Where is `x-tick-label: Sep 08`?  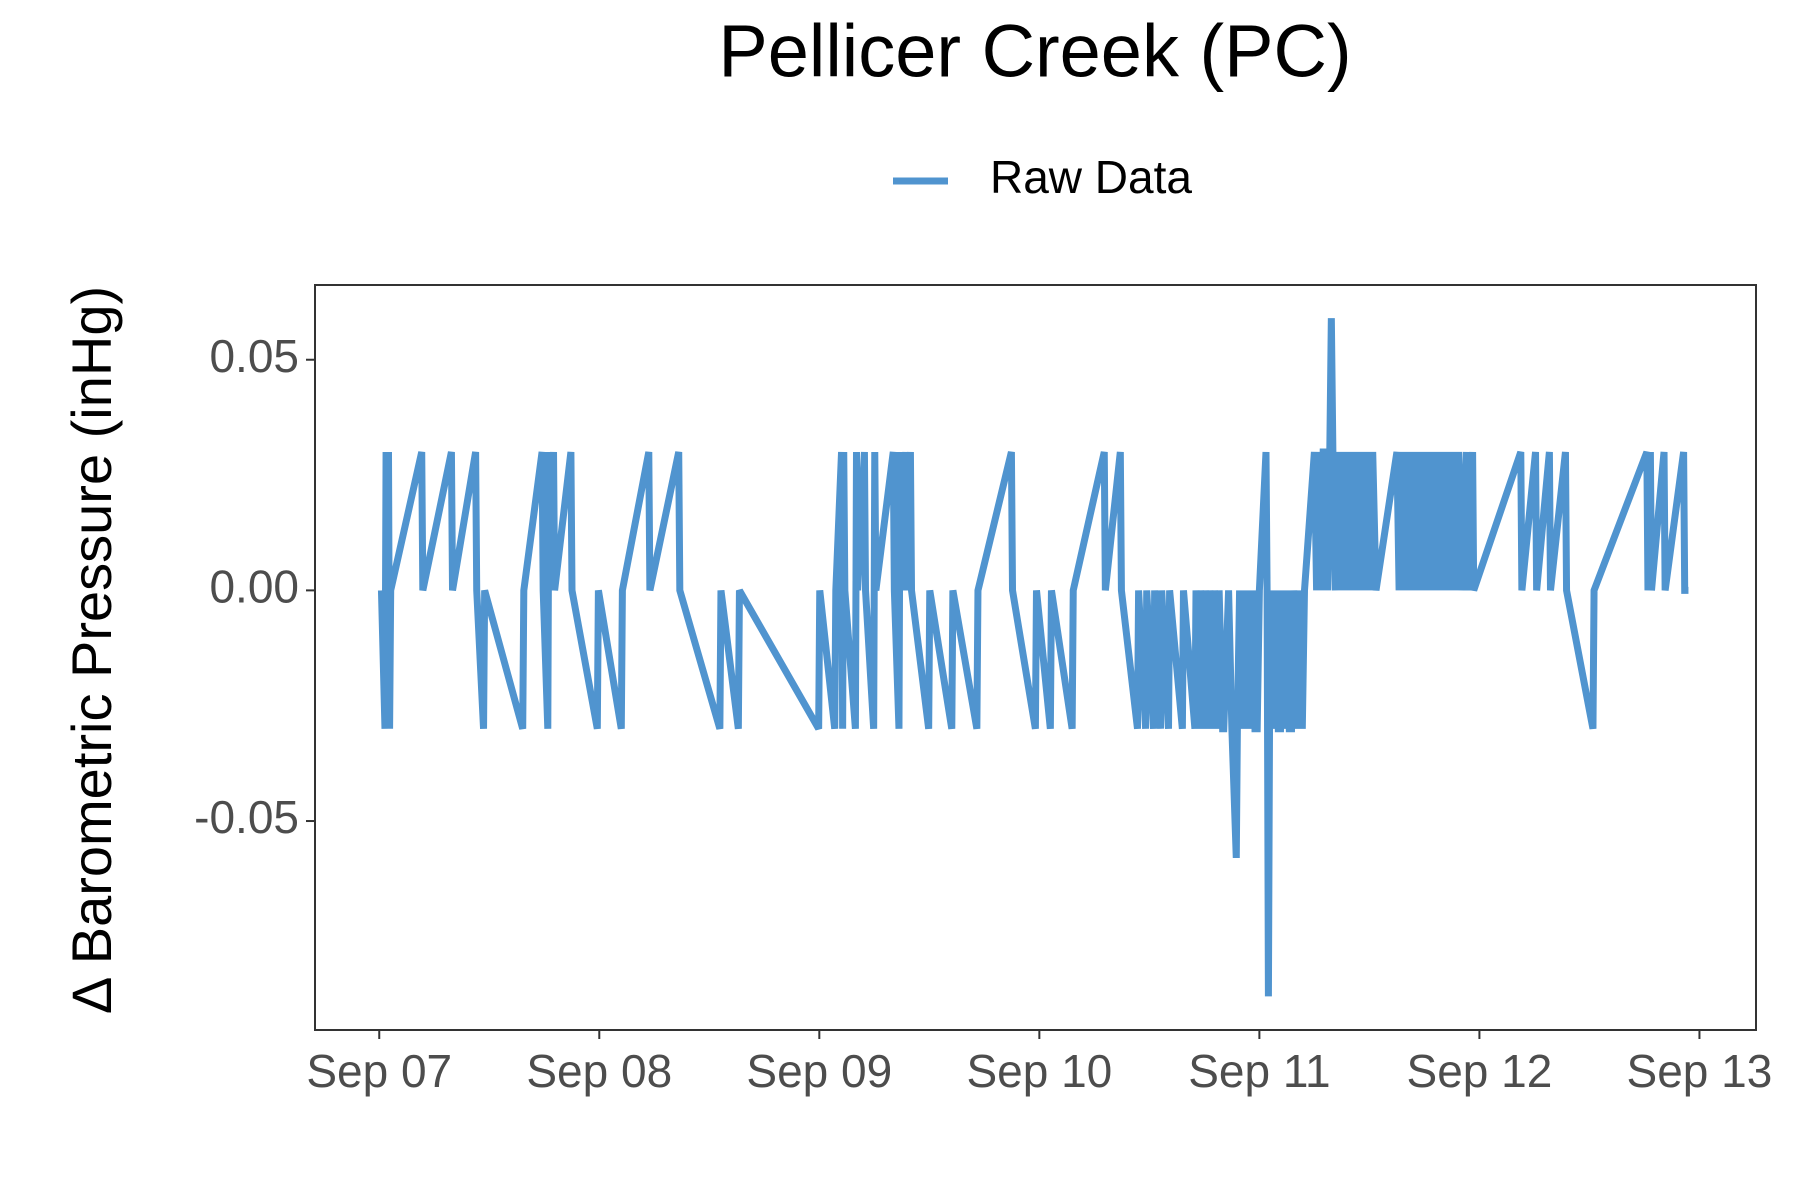 x-tick-label: Sep 08 is located at coordinates (599, 1071).